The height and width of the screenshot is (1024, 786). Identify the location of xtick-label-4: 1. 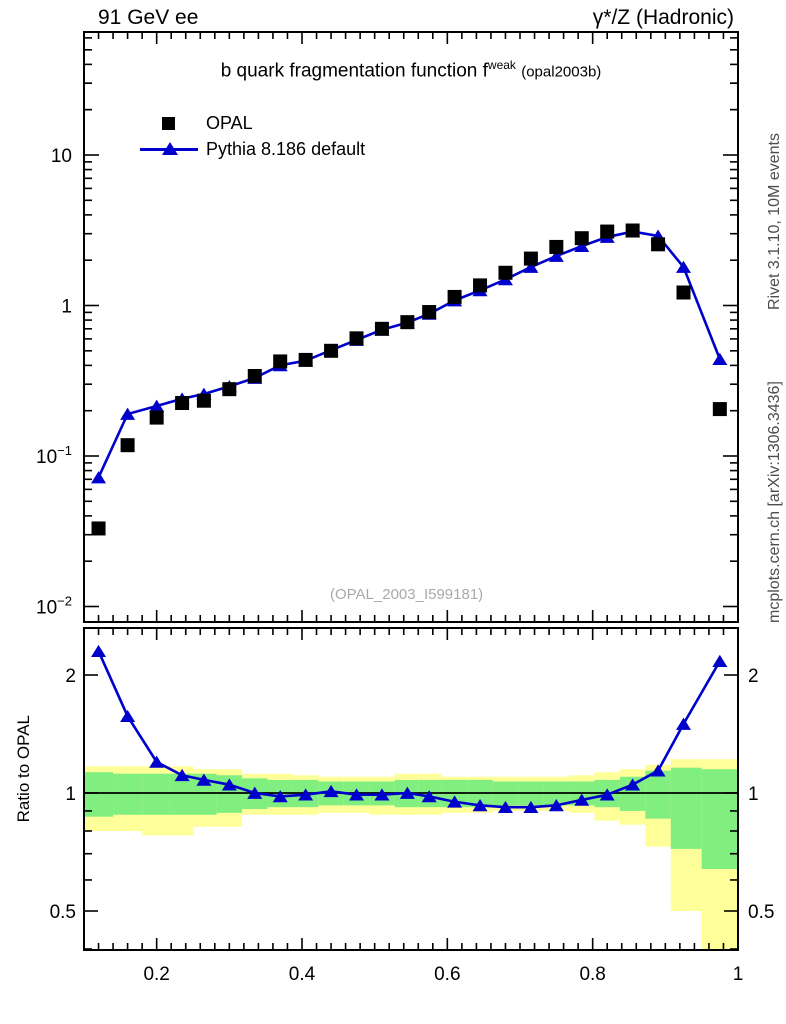
(738, 974).